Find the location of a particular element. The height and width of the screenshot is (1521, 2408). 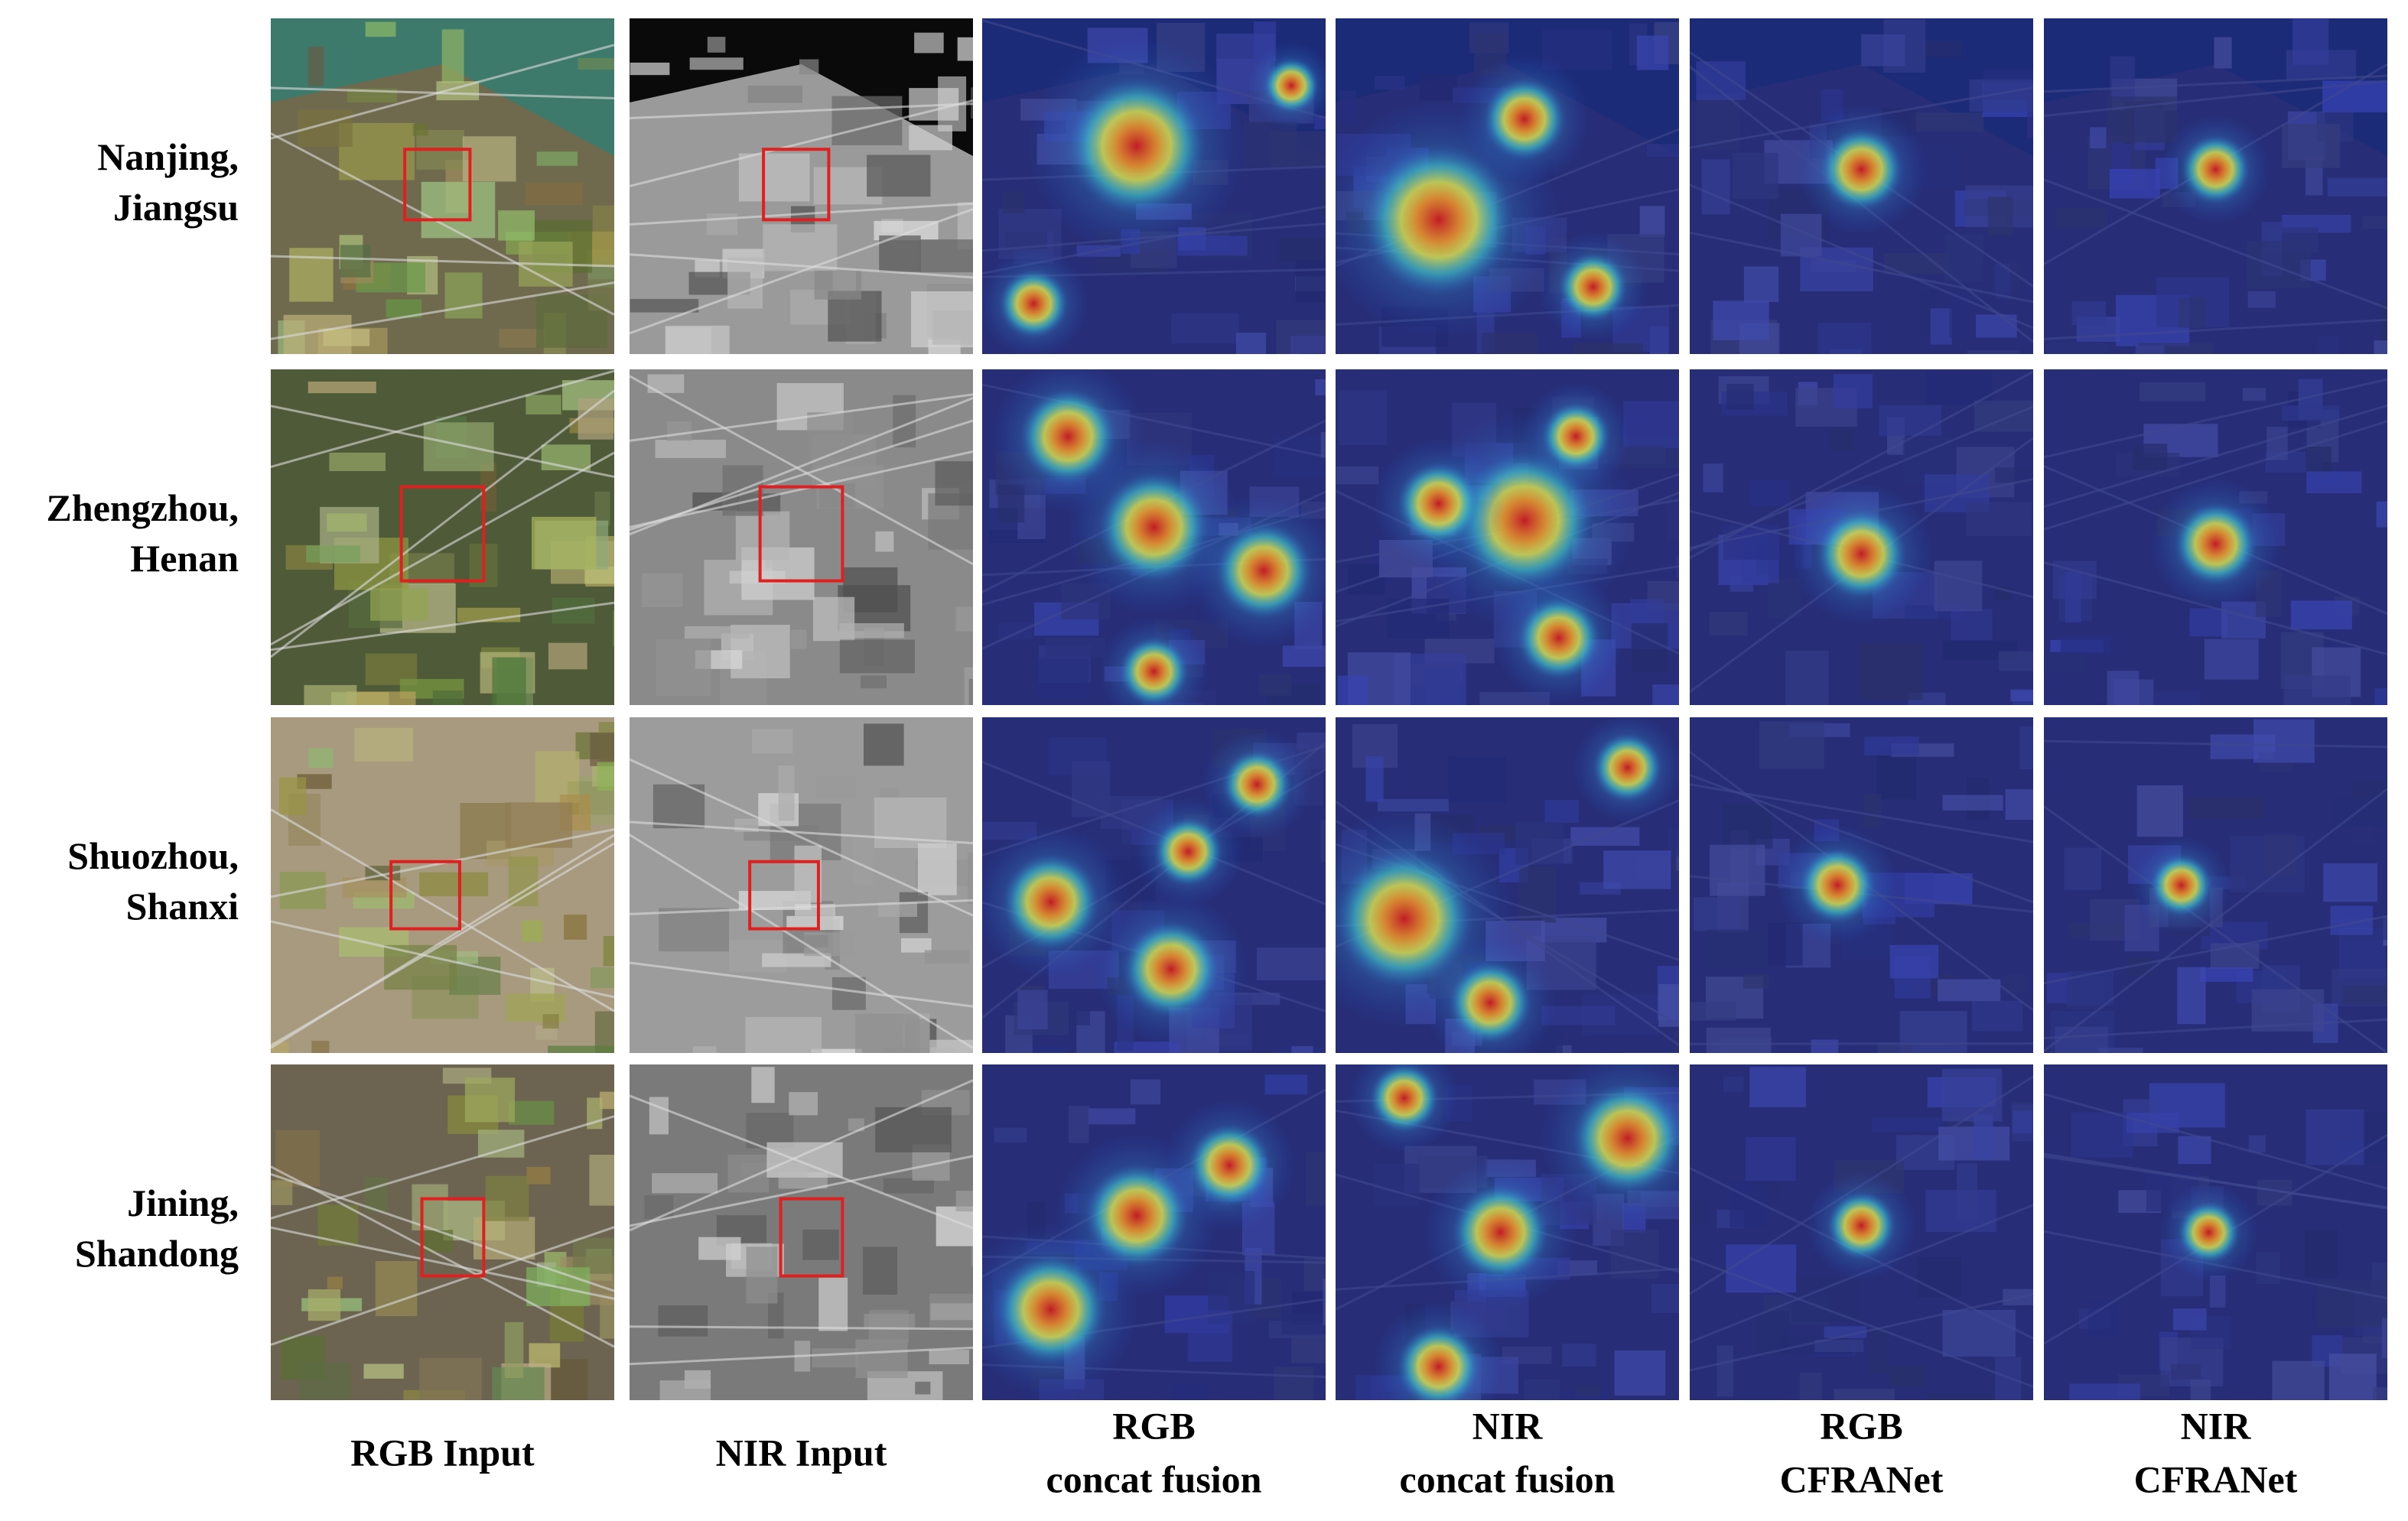

column-label: concat fusion is located at coordinates (1154, 1479).